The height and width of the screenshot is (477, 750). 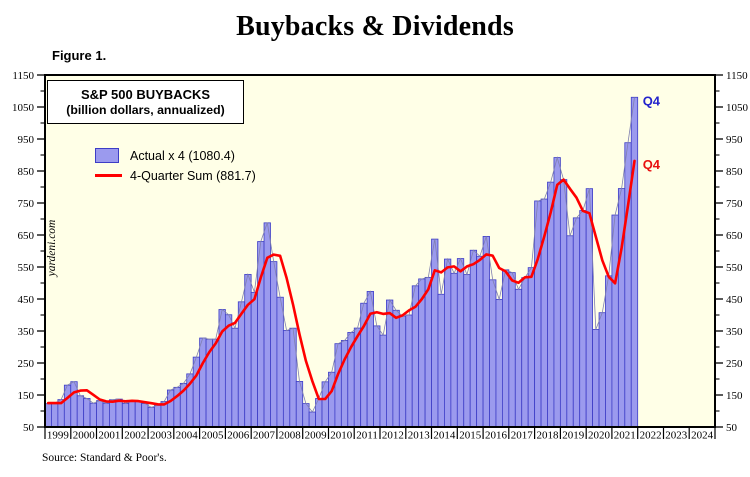 I want to click on x-axis-year-label: 1999, so click(x=58, y=436).